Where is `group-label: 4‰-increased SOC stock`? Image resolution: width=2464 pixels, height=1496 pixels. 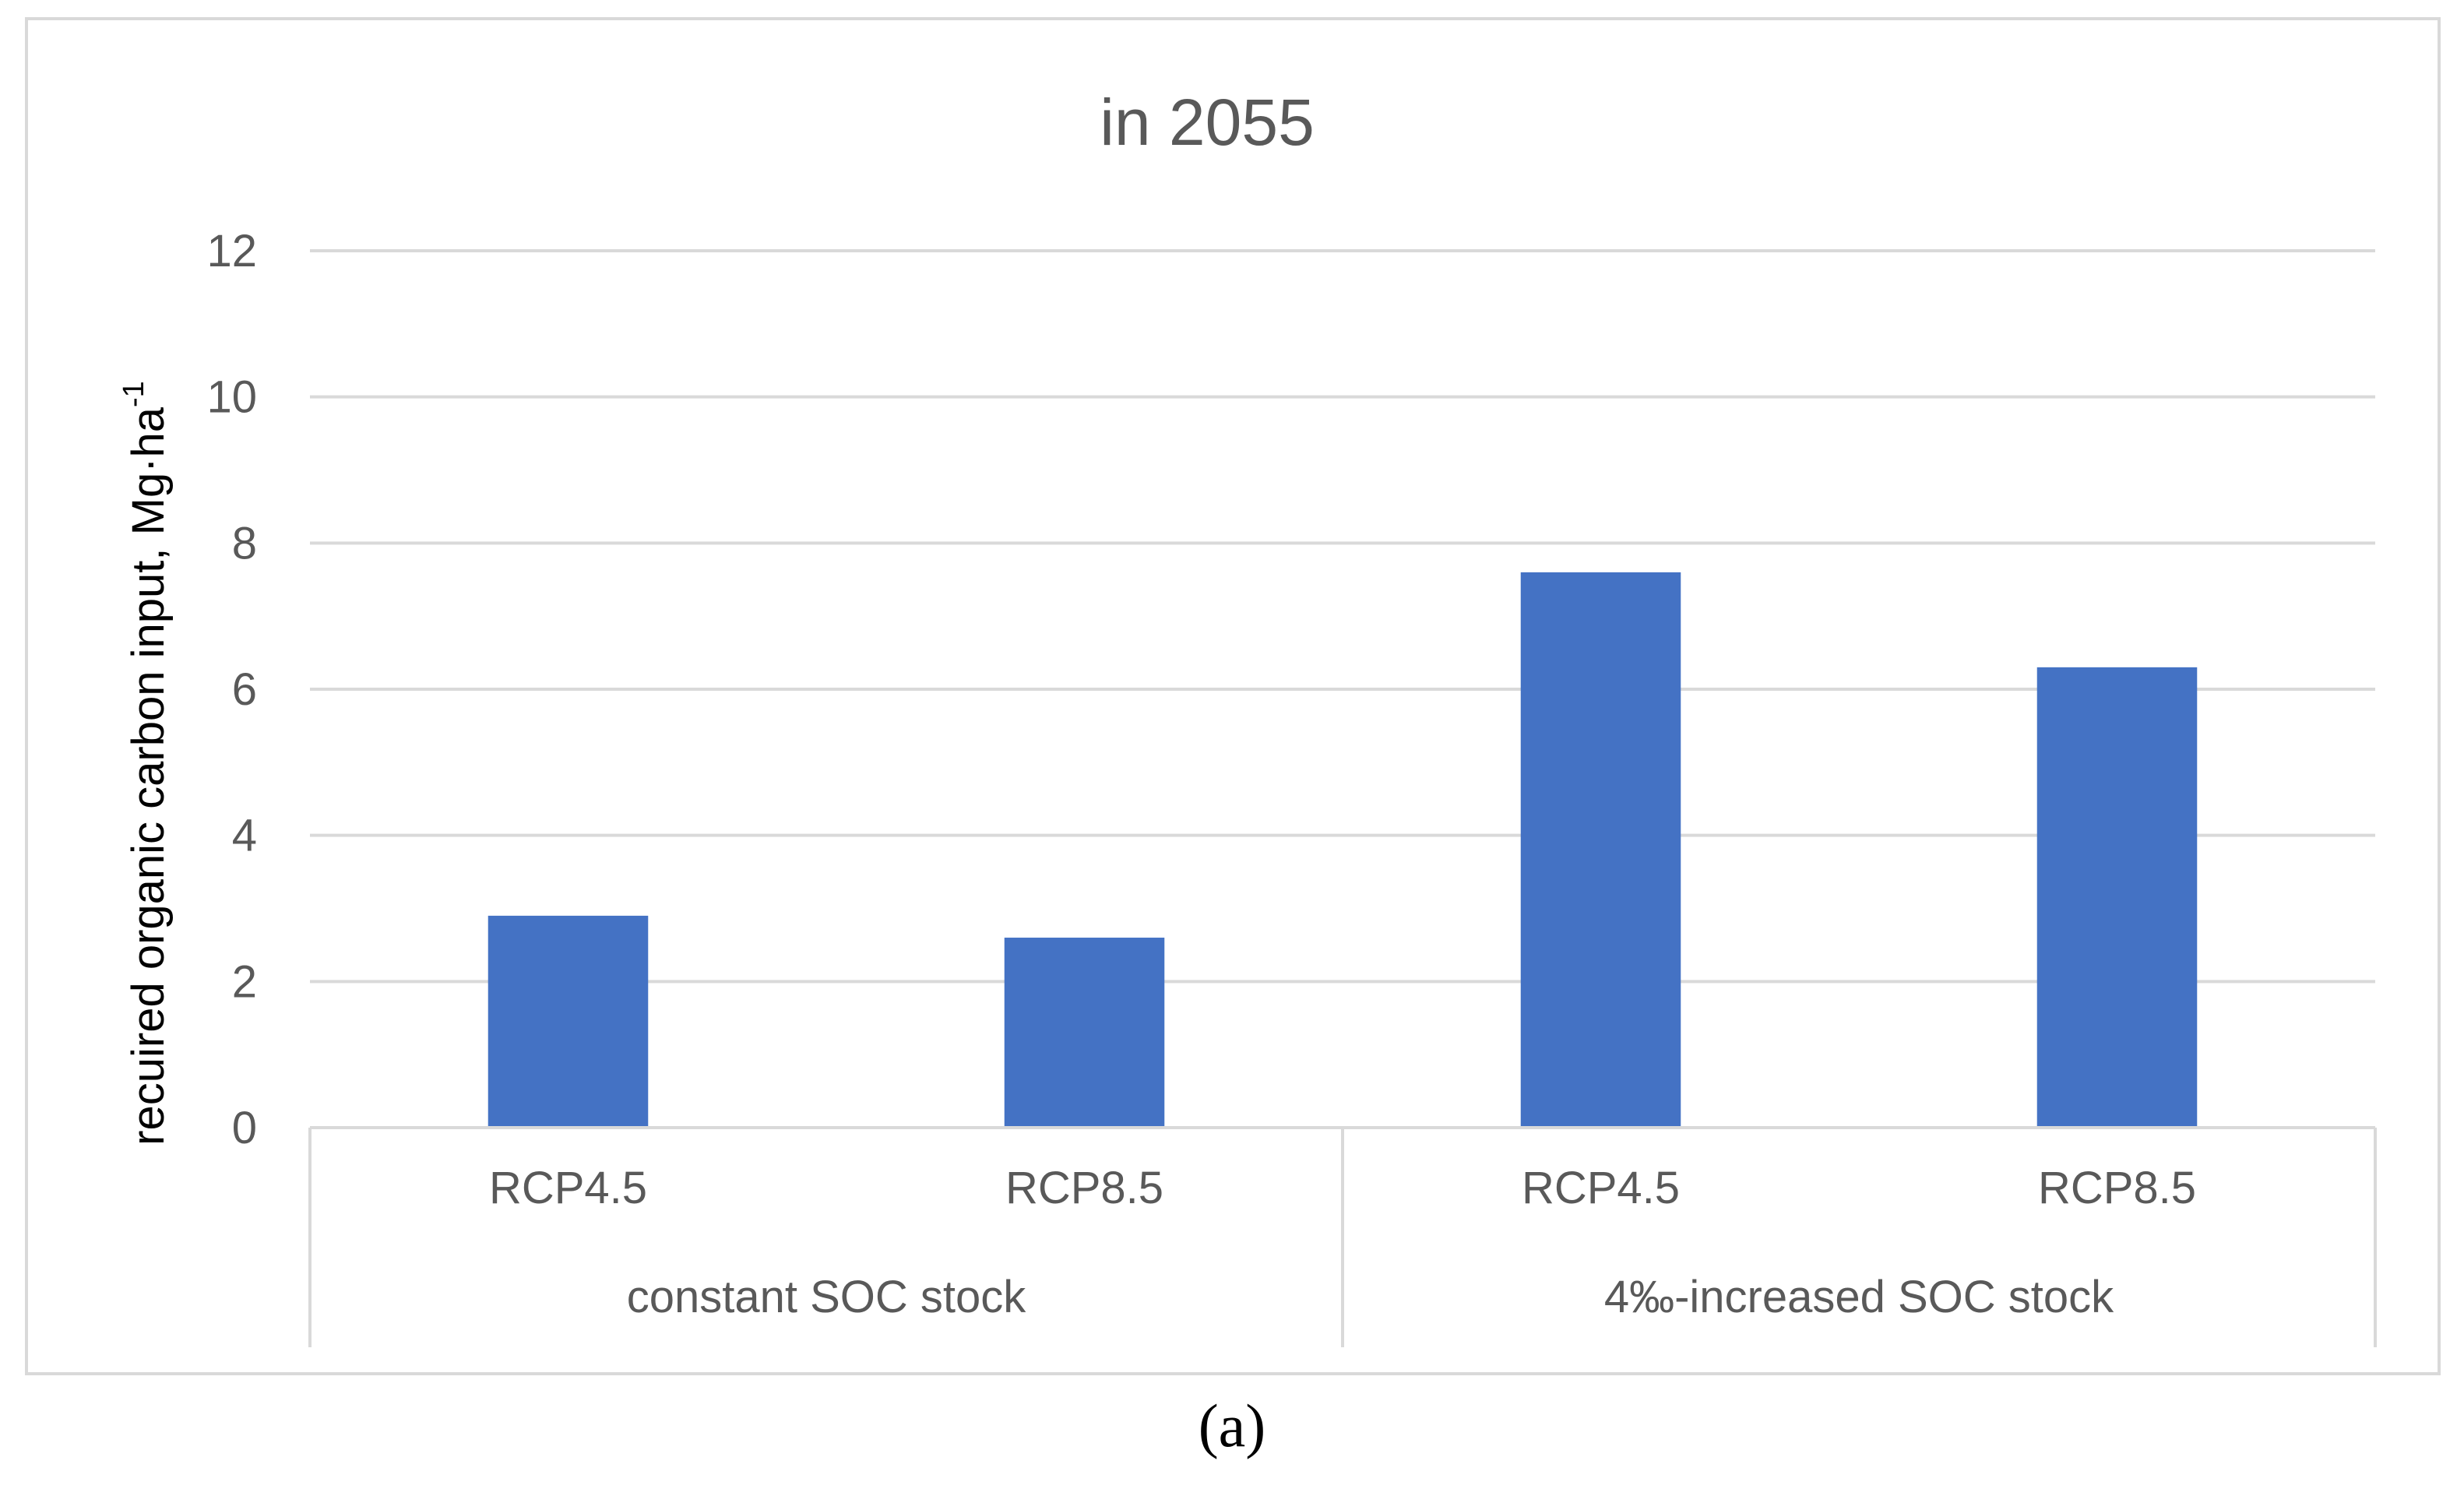 group-label: 4‰-increased SOC stock is located at coordinates (1859, 1297).